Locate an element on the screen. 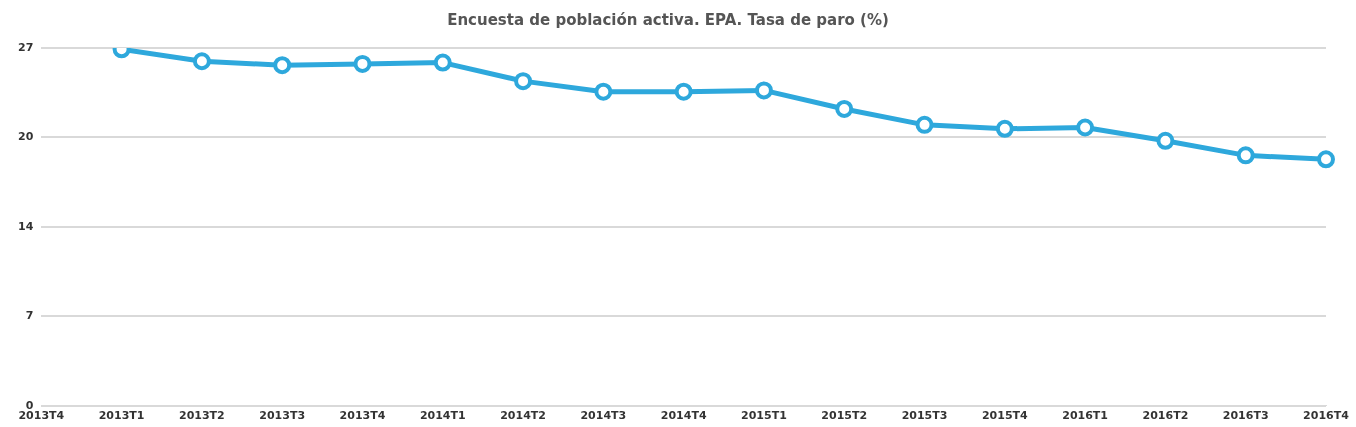  x-tick-label: 2015T4 is located at coordinates (1005, 416).